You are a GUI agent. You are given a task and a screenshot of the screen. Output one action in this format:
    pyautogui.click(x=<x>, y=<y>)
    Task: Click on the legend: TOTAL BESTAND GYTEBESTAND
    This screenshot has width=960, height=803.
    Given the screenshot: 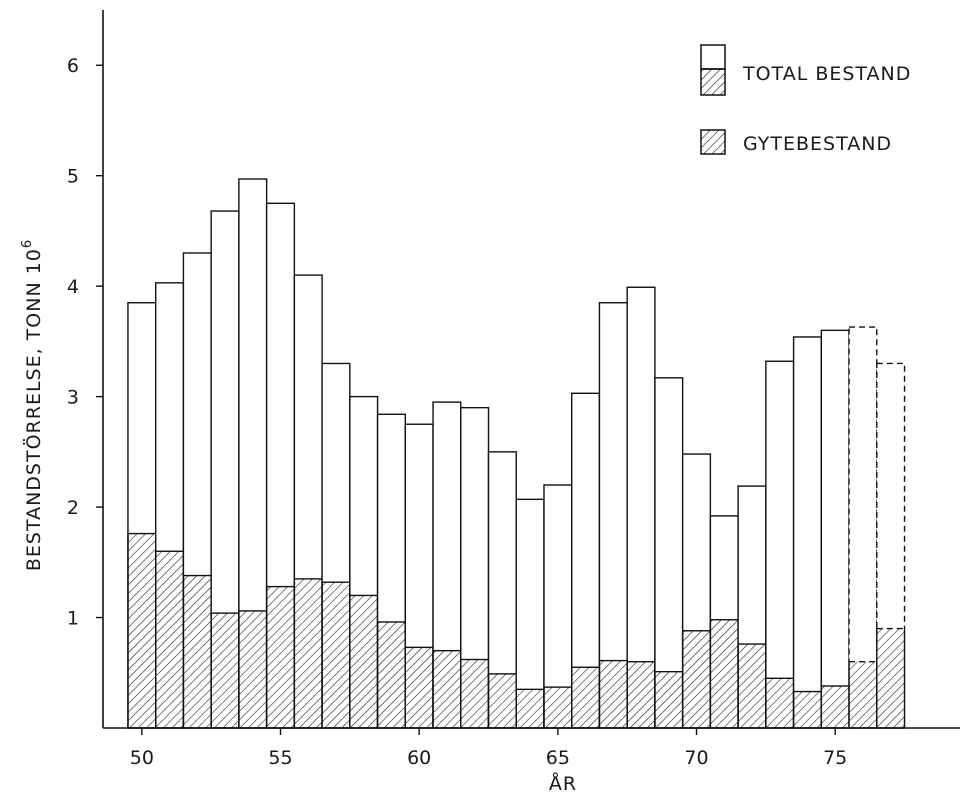 What is the action you would take?
    pyautogui.click(x=805, y=99)
    